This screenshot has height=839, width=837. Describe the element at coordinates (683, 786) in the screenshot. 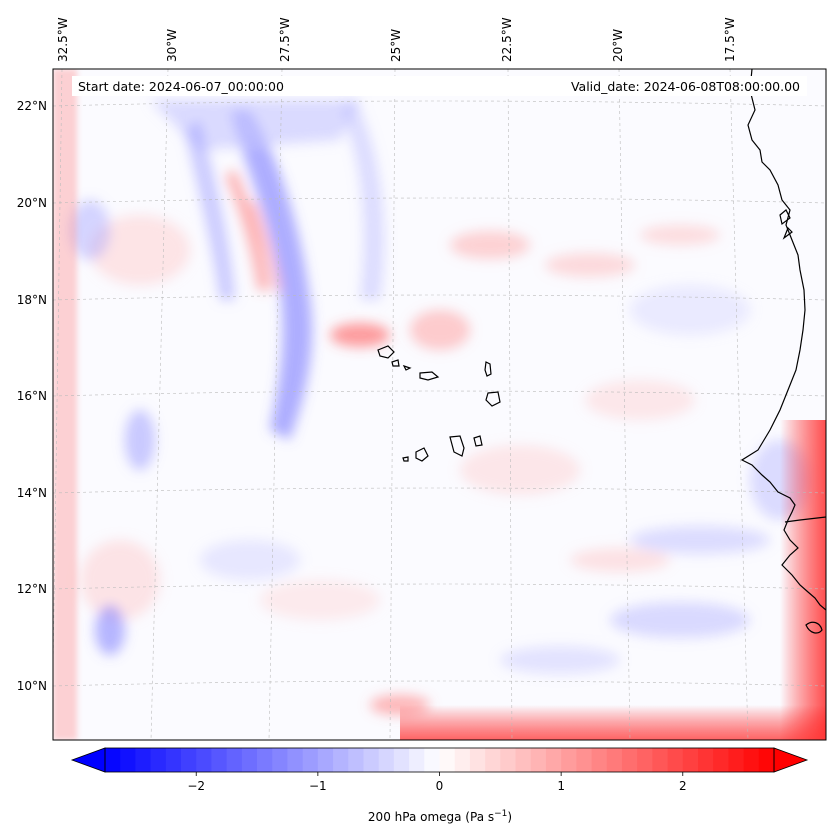

I see `colorbar-tick-label: 2` at that location.